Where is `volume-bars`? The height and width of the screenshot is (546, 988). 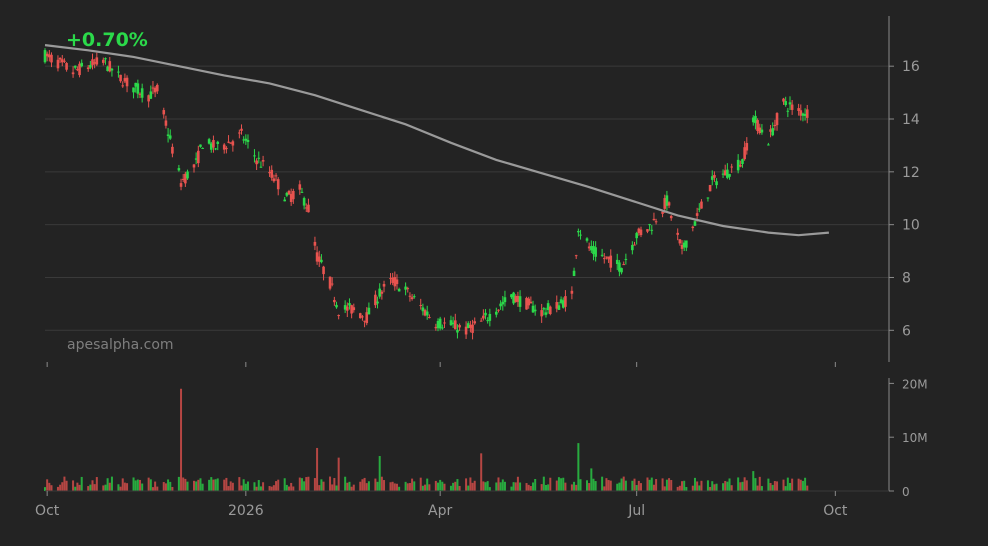
volume-bars is located at coordinates (426, 439).